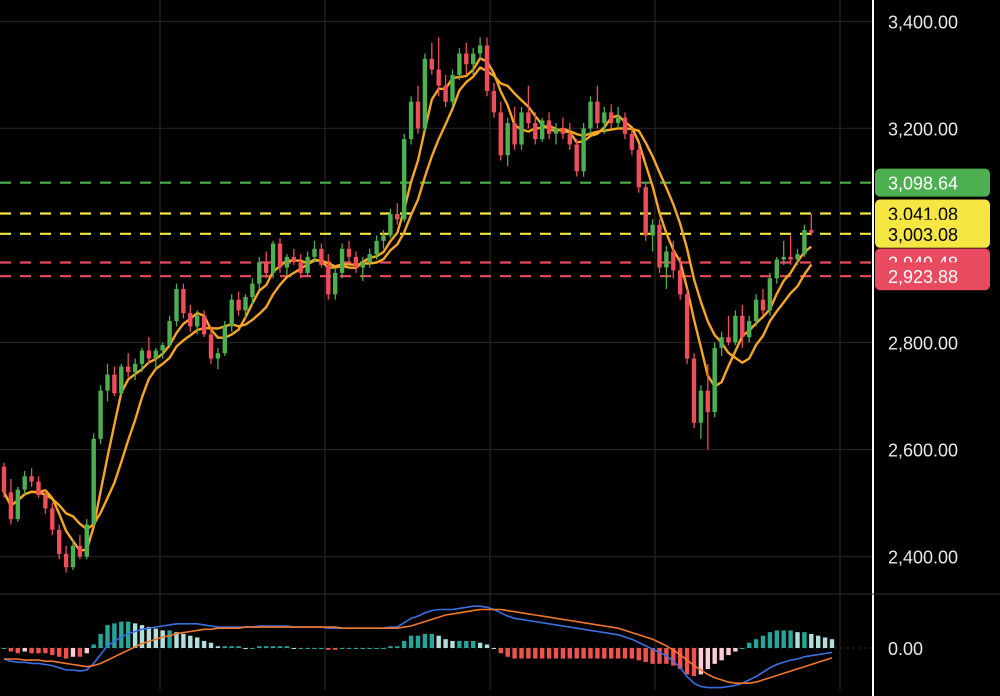 The width and height of the screenshot is (1000, 696). Describe the element at coordinates (932, 233) in the screenshot. I see `price-level-tag: 3,003.08` at that location.